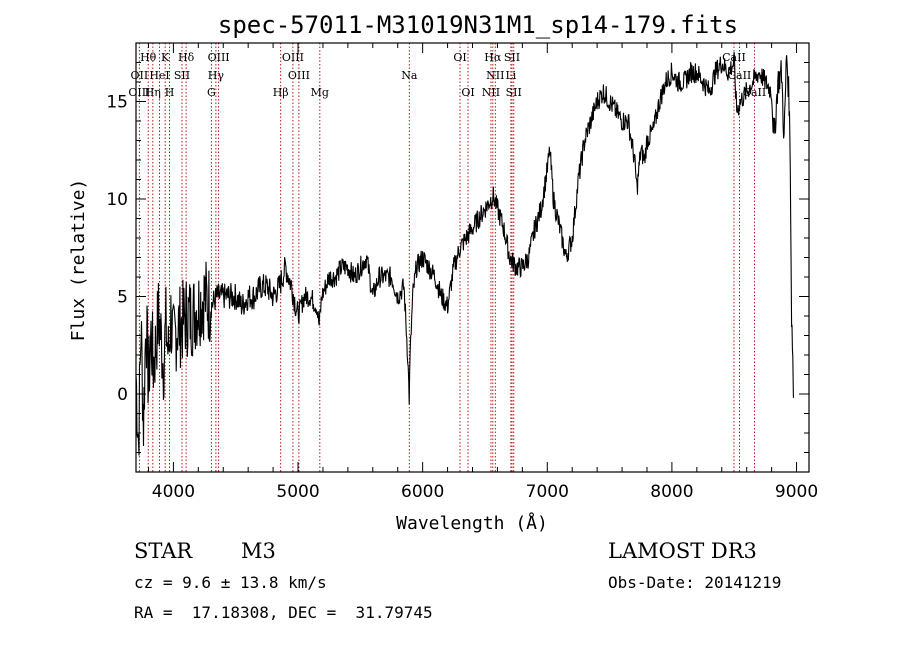 The image size is (900, 649). Describe the element at coordinates (211, 92) in the screenshot. I see `marker-label: G` at that location.